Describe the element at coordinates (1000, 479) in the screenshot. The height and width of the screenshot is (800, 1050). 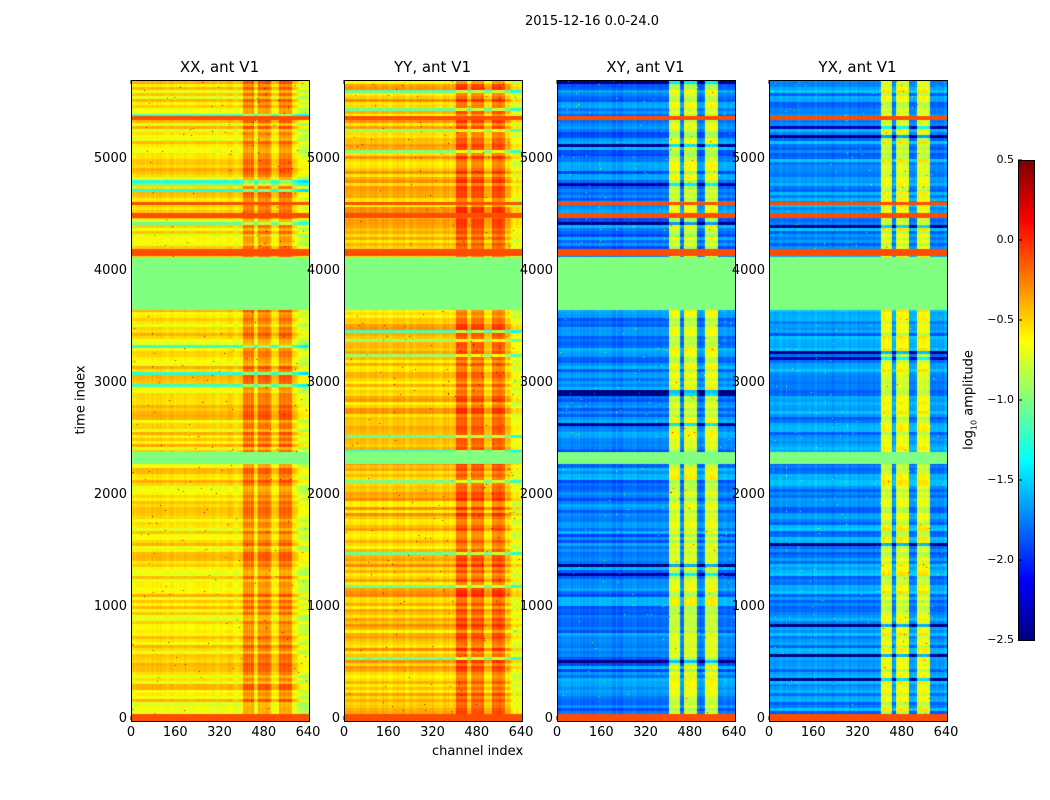
I see `colorbar-tick-label: −1.5` at that location.